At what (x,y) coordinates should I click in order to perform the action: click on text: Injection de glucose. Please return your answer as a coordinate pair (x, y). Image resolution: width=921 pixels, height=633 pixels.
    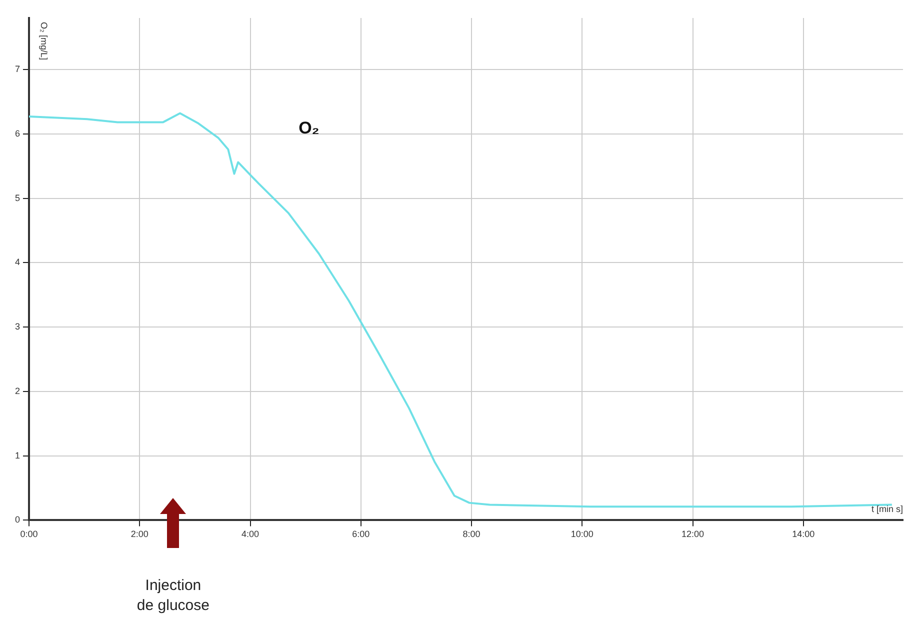
    Looking at the image, I should click on (173, 595).